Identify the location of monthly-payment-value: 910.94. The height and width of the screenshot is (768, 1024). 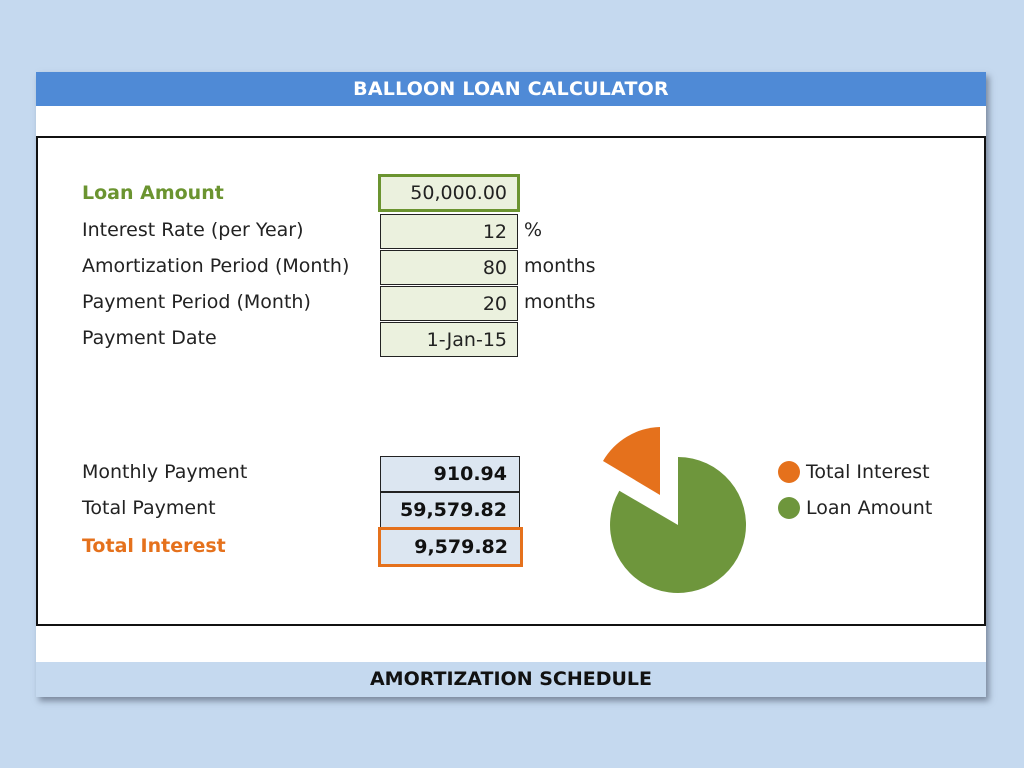
(450, 474).